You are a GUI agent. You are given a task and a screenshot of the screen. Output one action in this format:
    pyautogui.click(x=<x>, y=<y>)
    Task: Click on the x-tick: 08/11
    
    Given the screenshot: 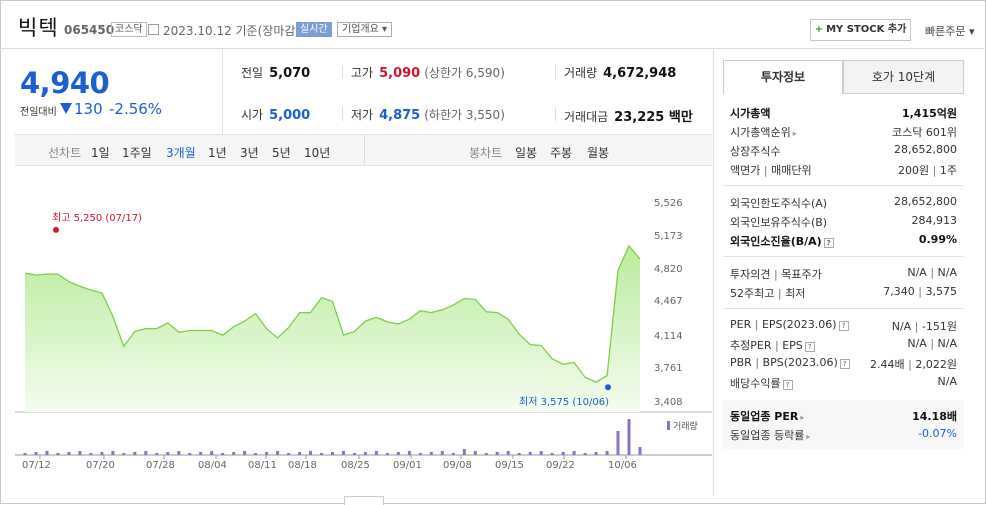 What is the action you would take?
    pyautogui.click(x=262, y=465)
    